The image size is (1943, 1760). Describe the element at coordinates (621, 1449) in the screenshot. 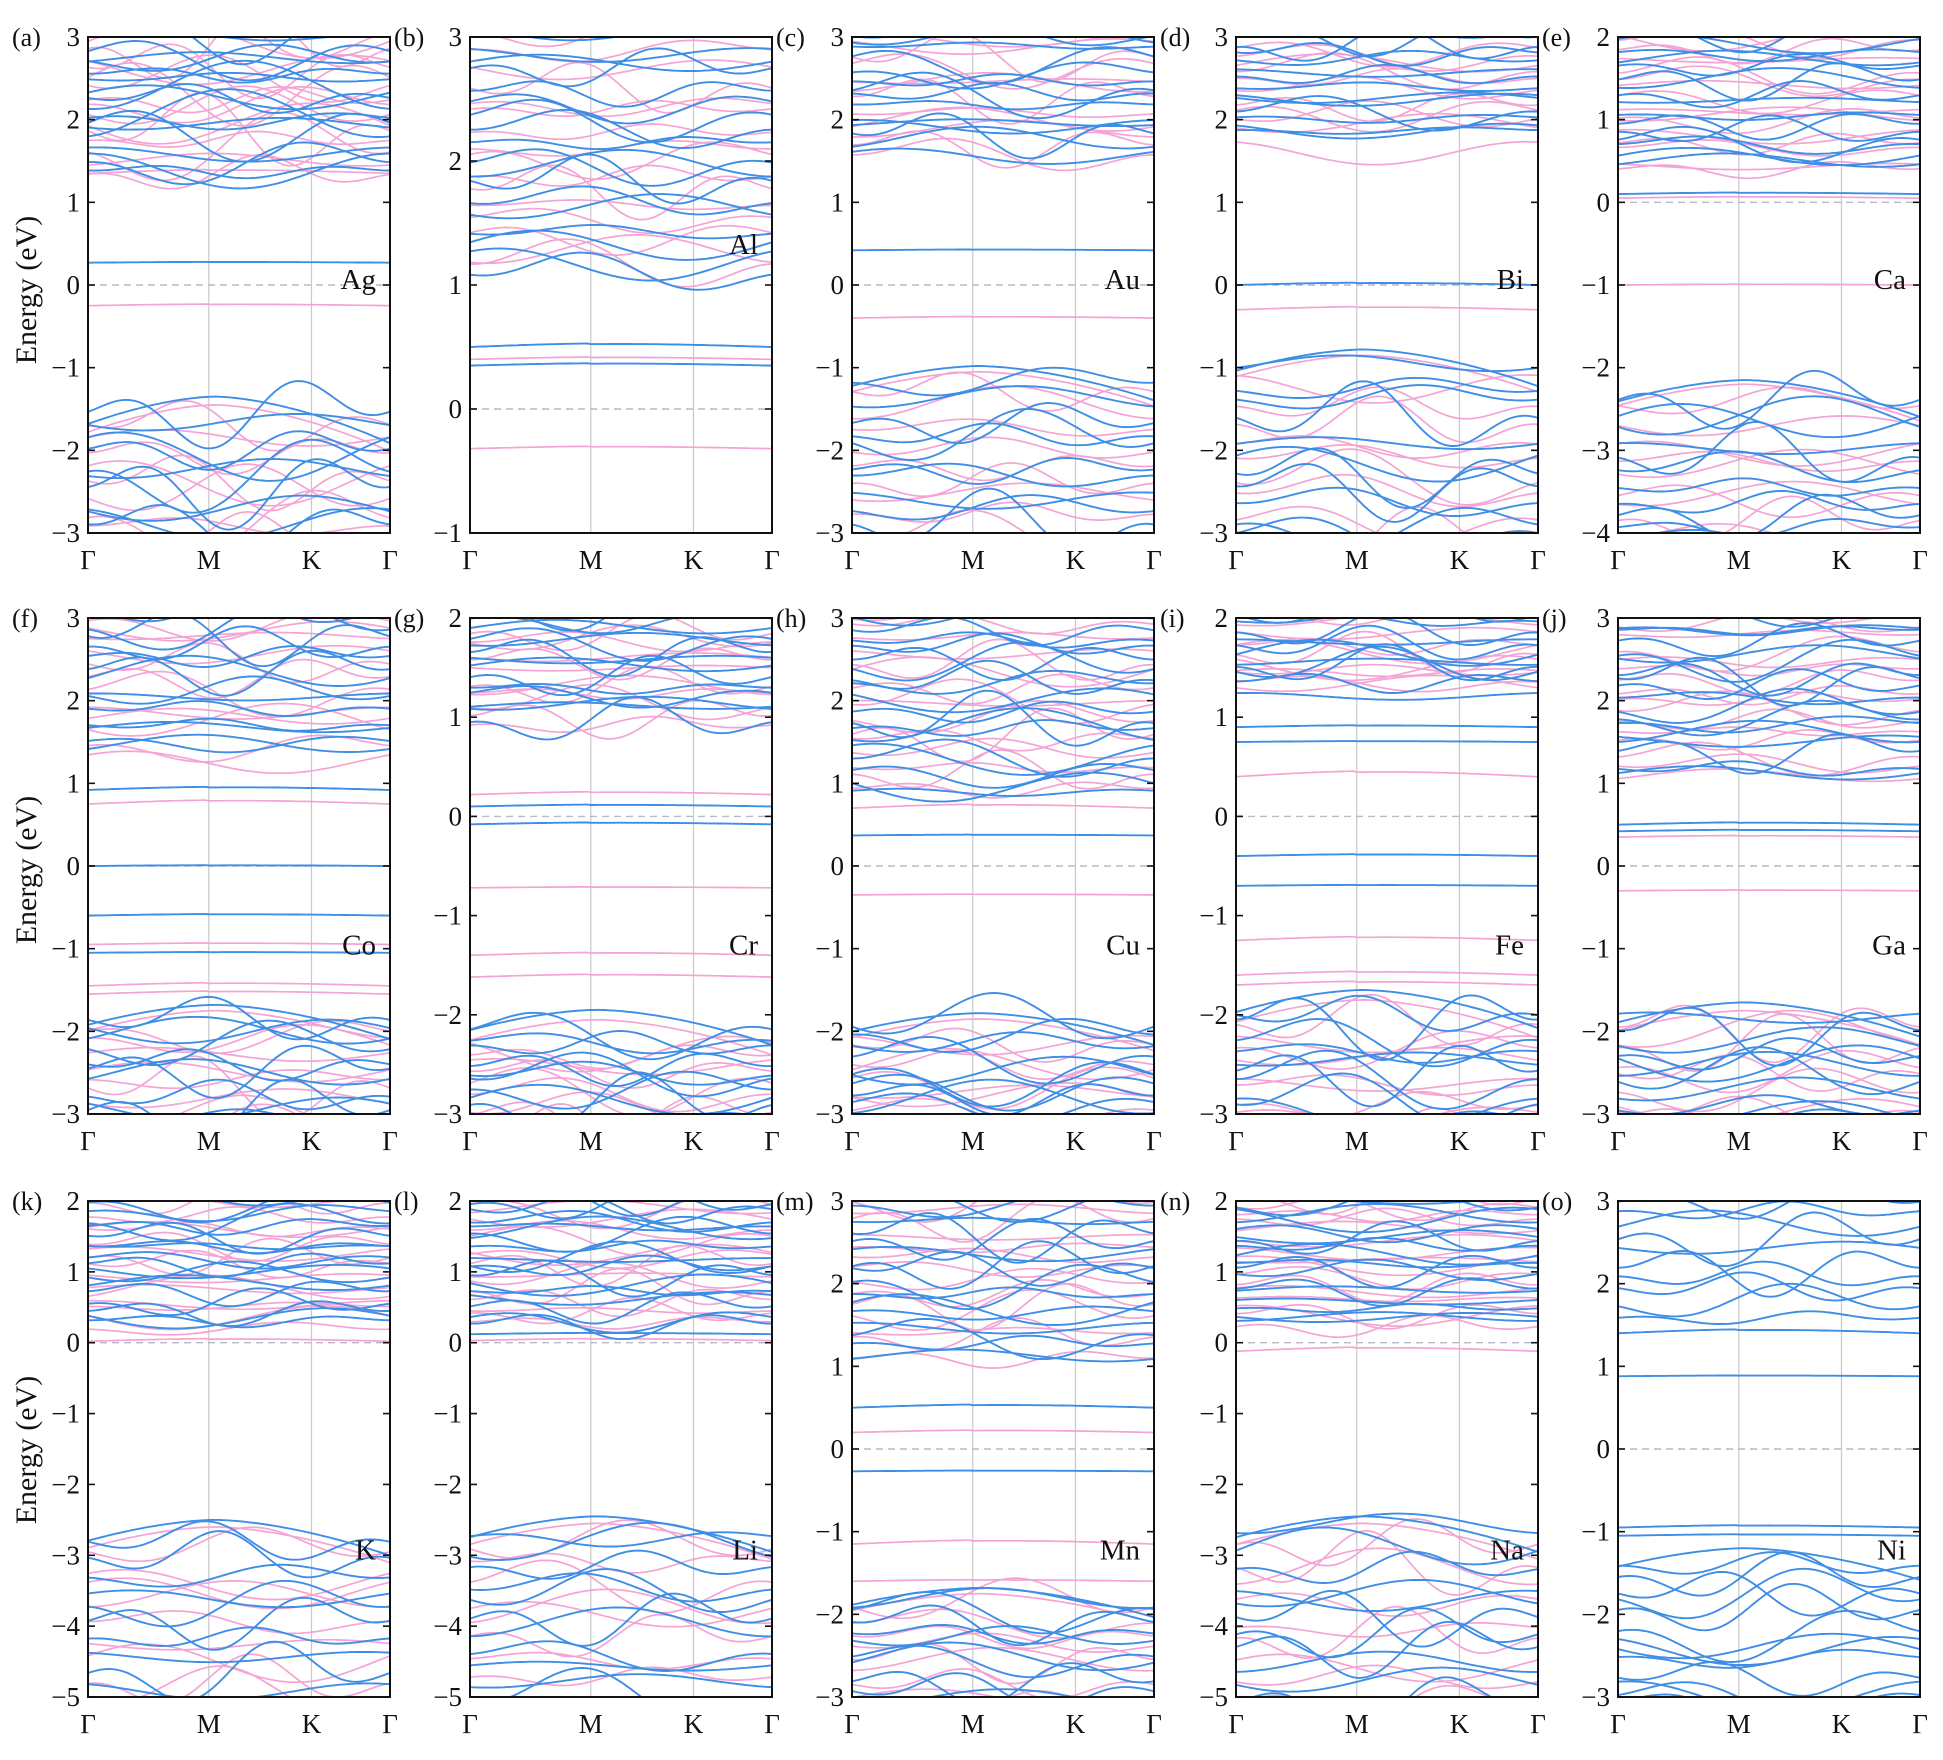

I see `plot-frame` at that location.